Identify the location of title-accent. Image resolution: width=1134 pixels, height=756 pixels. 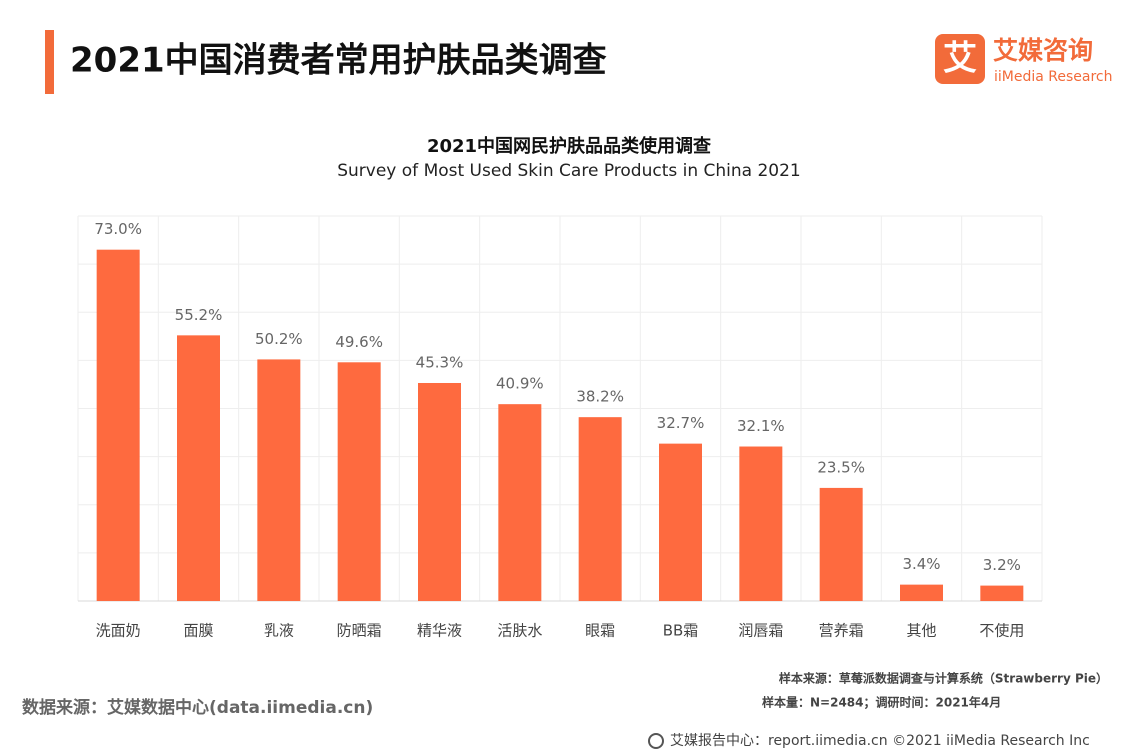
(49, 62).